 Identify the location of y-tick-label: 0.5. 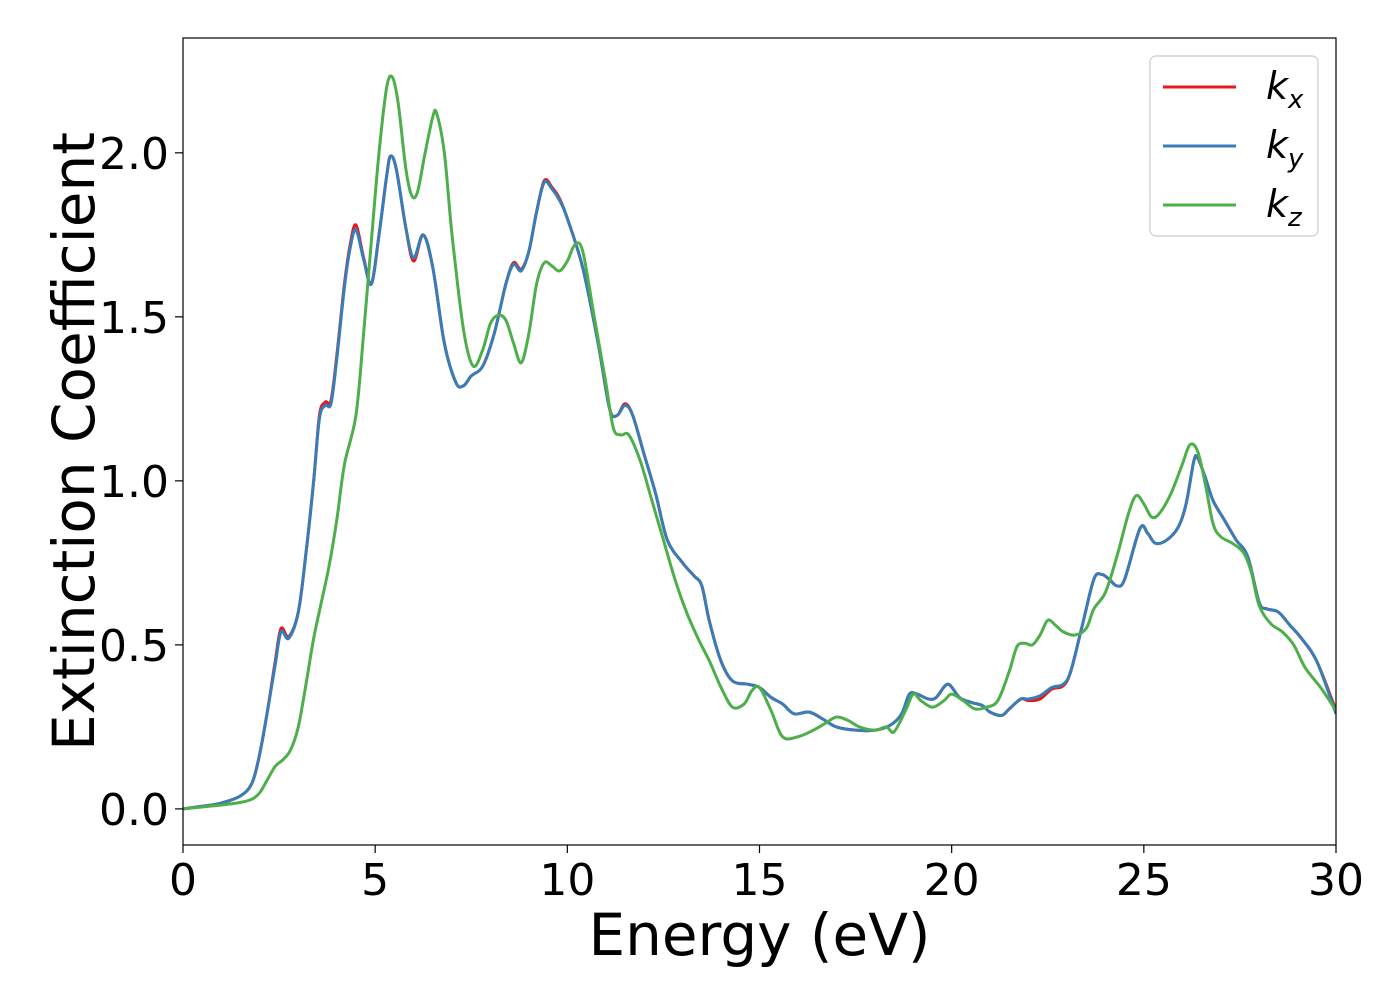
(134, 646).